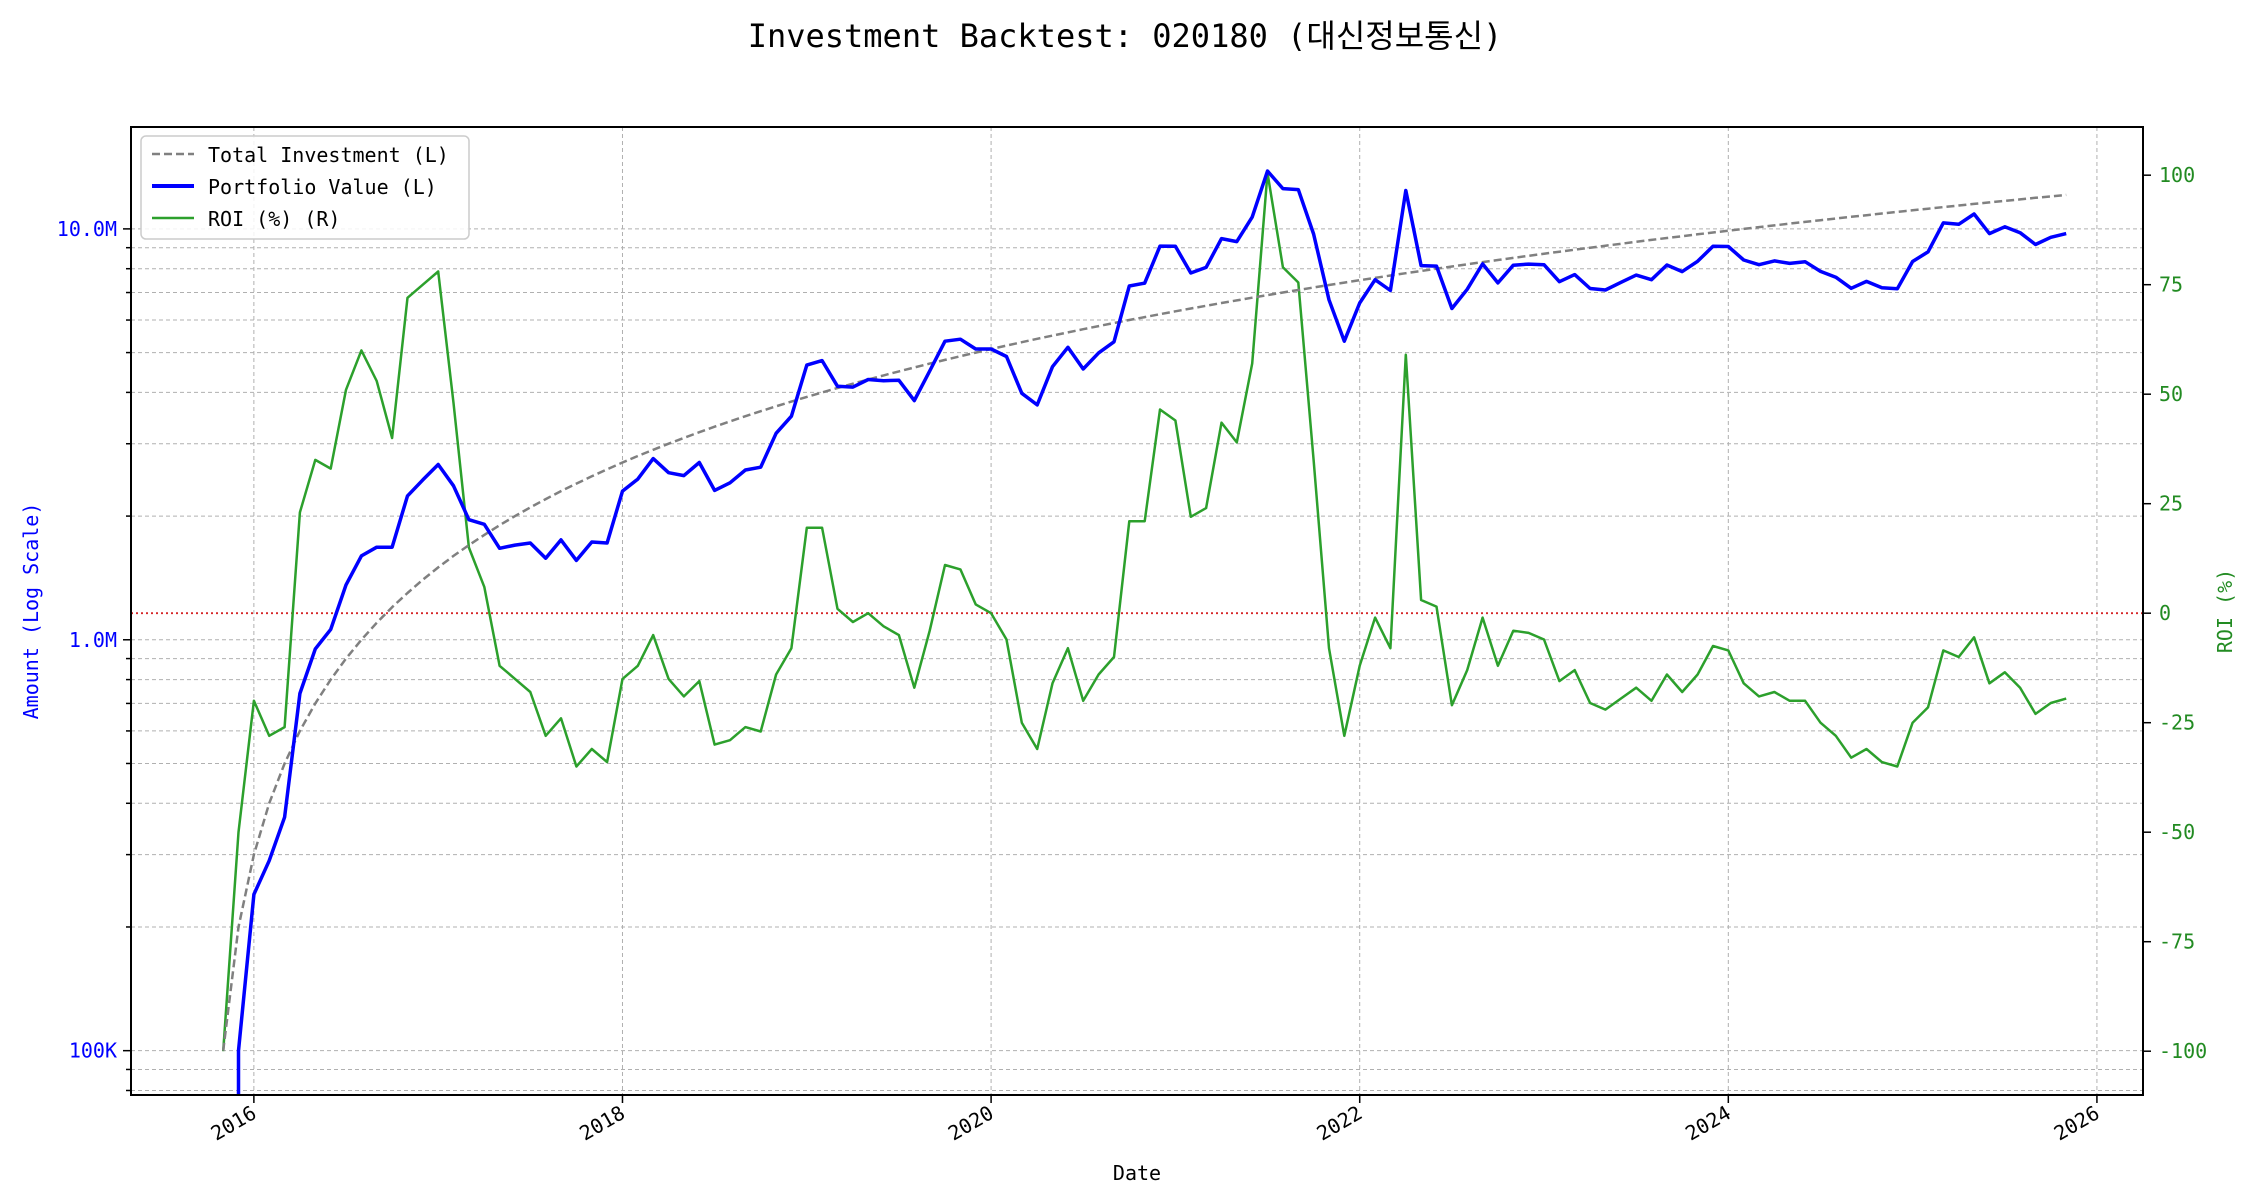 Image resolution: width=2250 pixels, height=1204 pixels. What do you see at coordinates (2183, 1051) in the screenshot?
I see `right-tick-label: -100` at bounding box center [2183, 1051].